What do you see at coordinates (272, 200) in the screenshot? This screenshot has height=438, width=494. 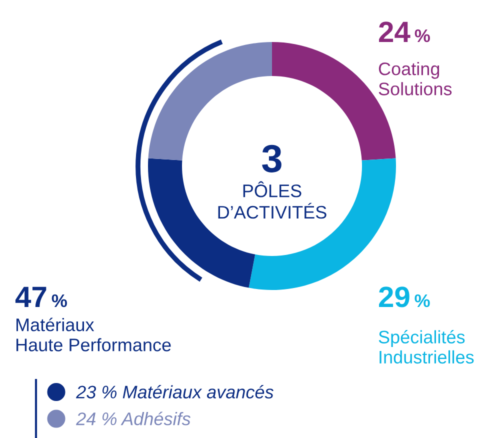 I see `text: PÔLES D’ACTIVITÉS` at bounding box center [272, 200].